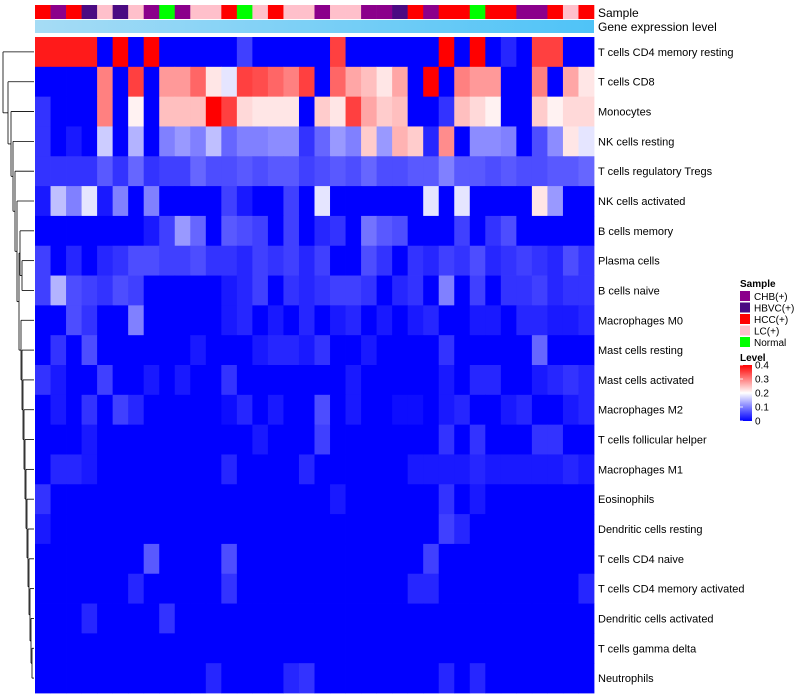 This screenshot has height=700, width=800. What do you see at coordinates (774, 309) in the screenshot?
I see `sample-legend-label: HBVC(+)` at bounding box center [774, 309].